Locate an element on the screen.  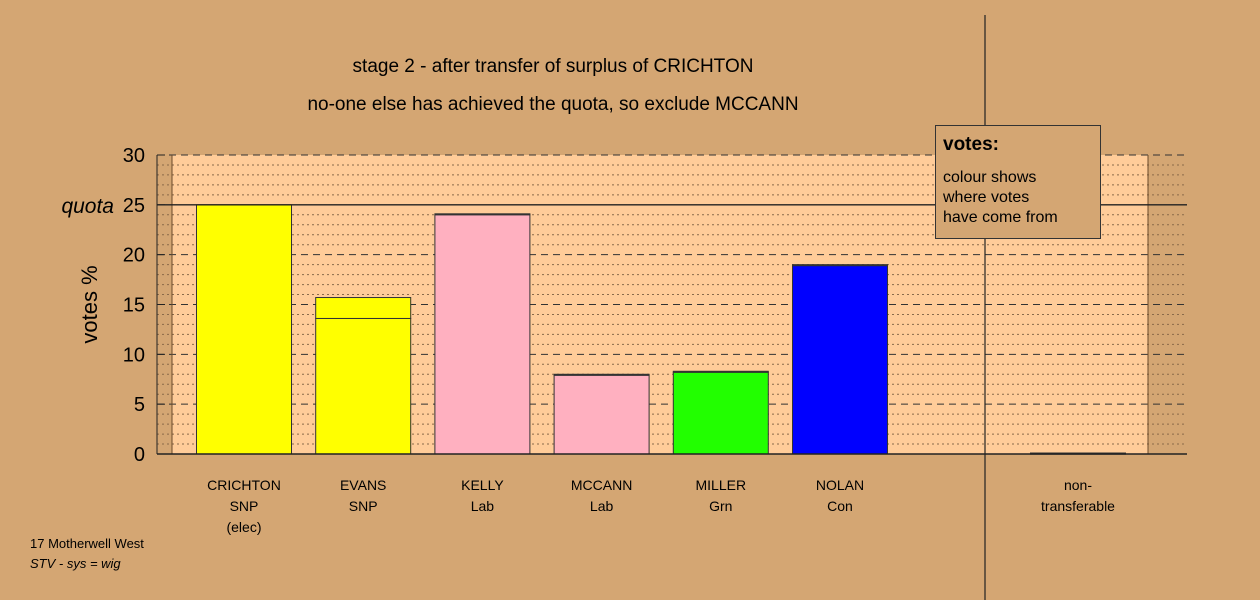
candidate-label: Grn is located at coordinates (720, 506).